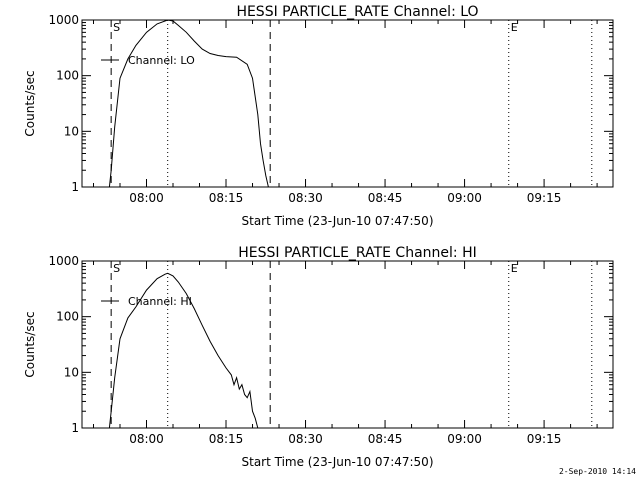 This screenshot has height=480, width=640. I want to click on timestamp: 2-Sep-2010 14:14, so click(597, 471).